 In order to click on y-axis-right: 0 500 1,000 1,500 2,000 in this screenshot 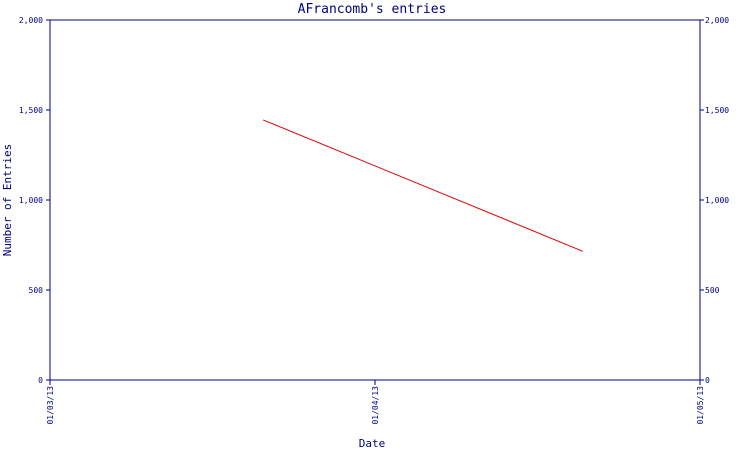, I will do `click(714, 200)`.